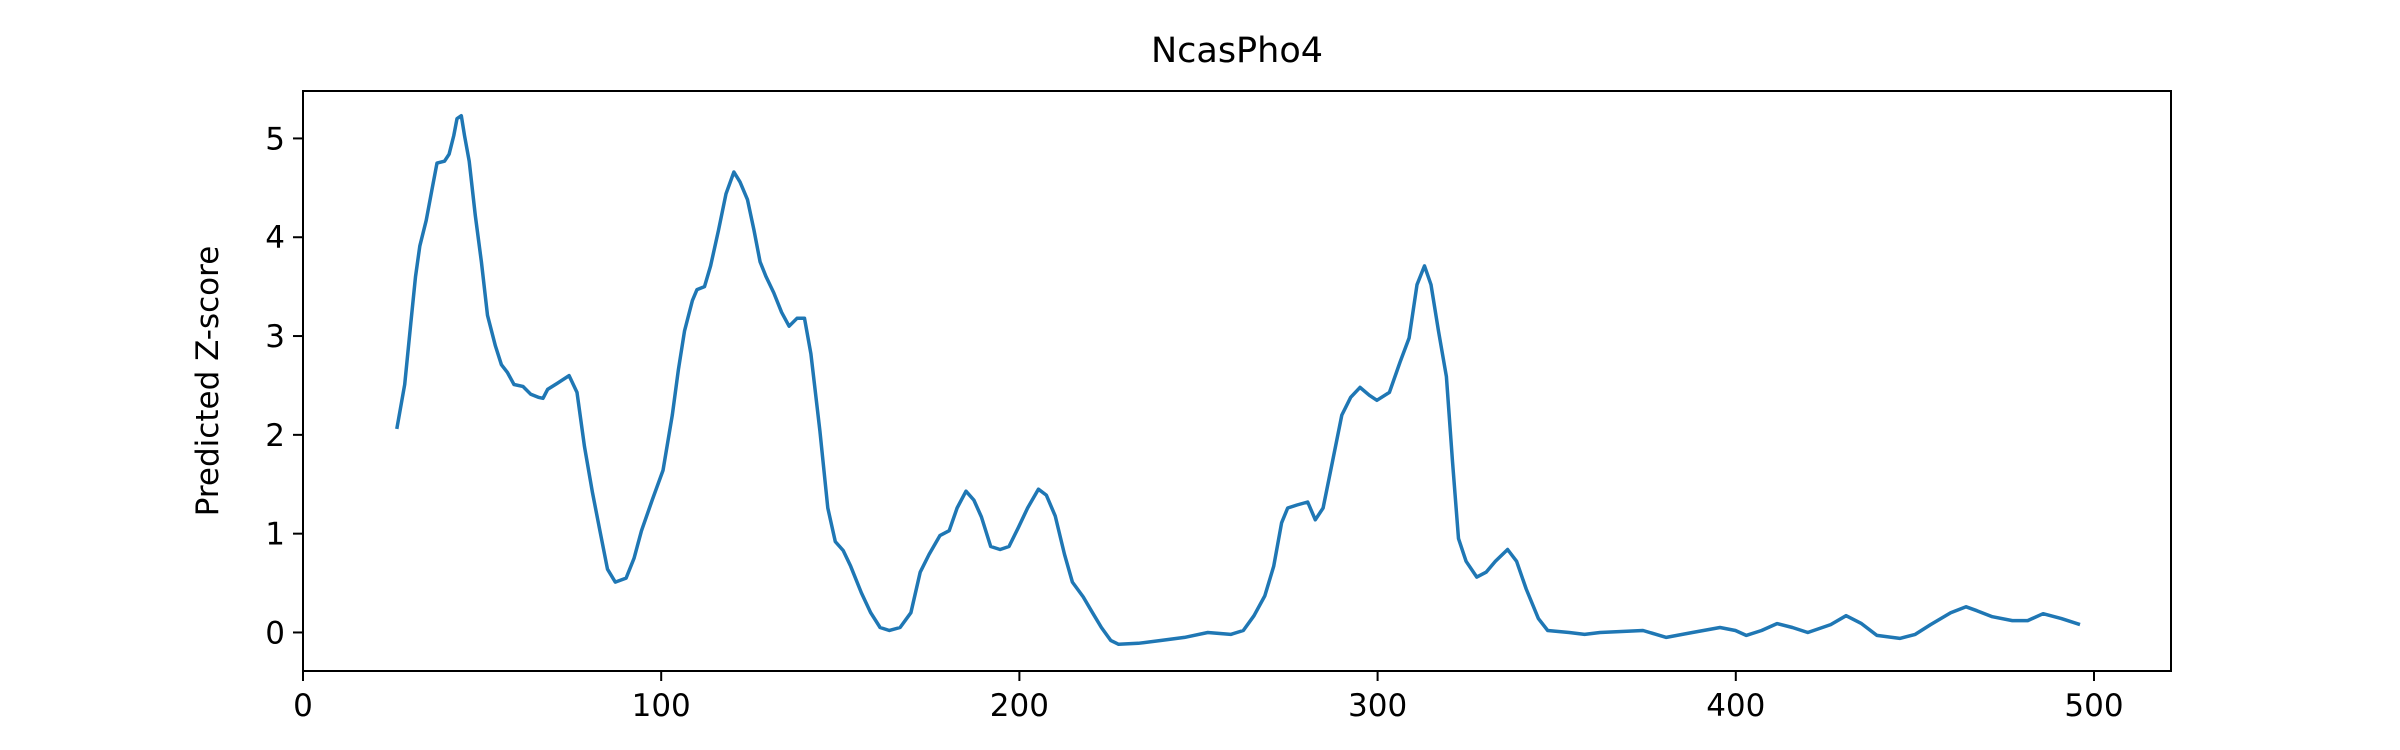  What do you see at coordinates (275, 535) in the screenshot?
I see `y-tick-label: 1` at bounding box center [275, 535].